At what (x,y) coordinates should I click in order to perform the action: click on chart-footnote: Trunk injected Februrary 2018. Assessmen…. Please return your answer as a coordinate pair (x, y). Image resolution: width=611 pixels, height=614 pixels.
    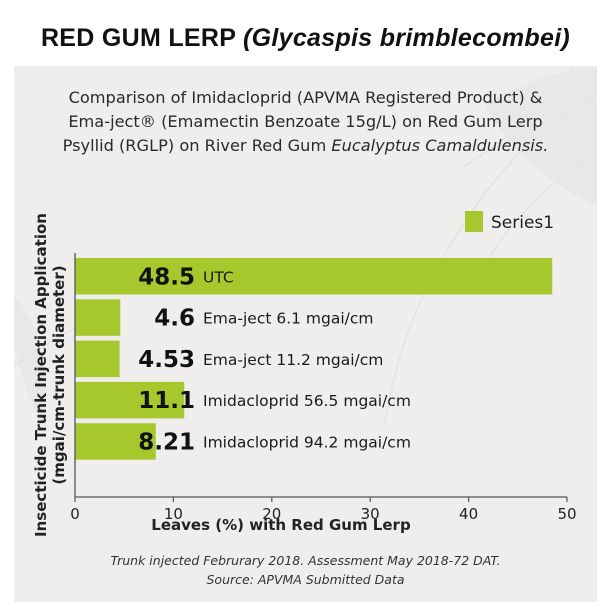
    Looking at the image, I should click on (305, 570).